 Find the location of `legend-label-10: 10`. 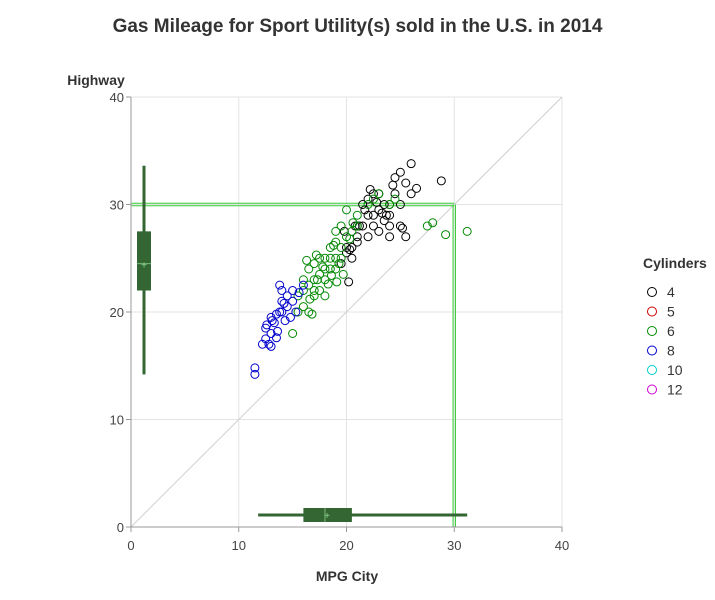

legend-label-10: 10 is located at coordinates (675, 370).